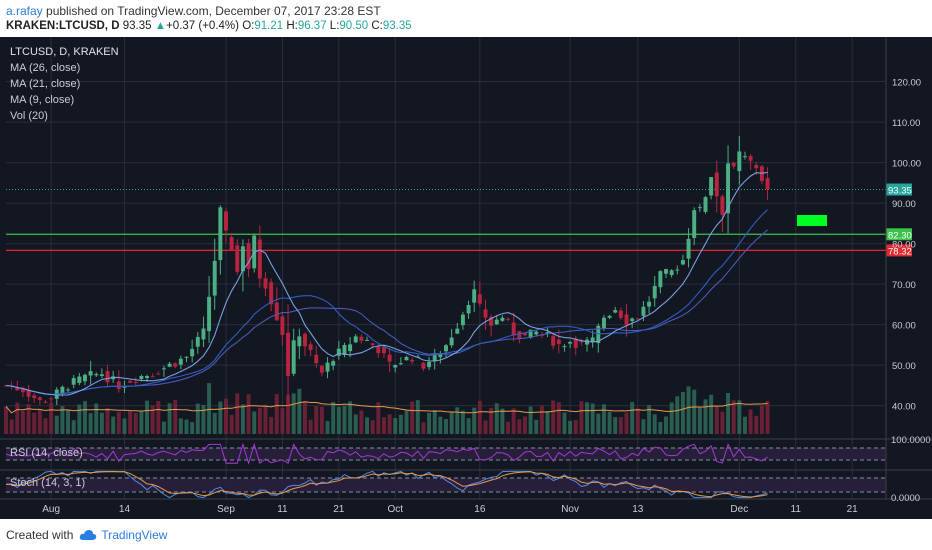  I want to click on level-tag-label: 78.32, so click(900, 251).